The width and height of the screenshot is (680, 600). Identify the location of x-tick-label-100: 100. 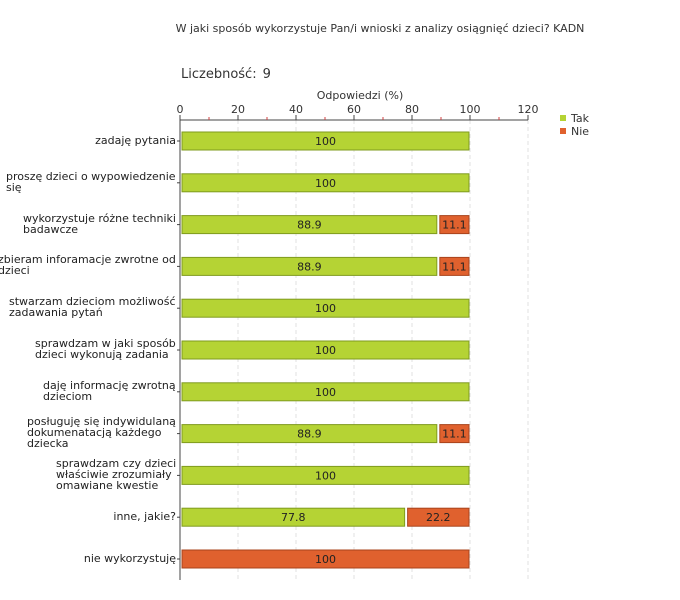
(470, 109).